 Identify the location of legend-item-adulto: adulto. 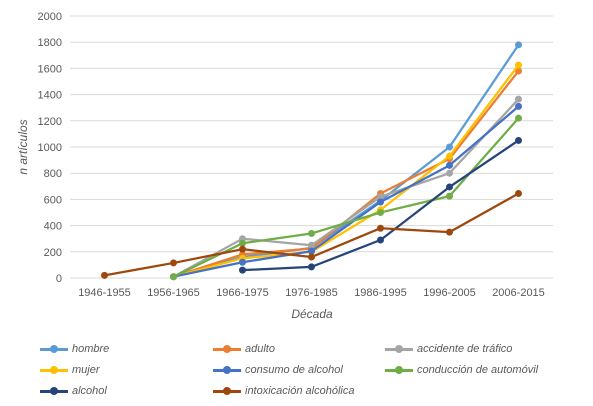
(244, 349).